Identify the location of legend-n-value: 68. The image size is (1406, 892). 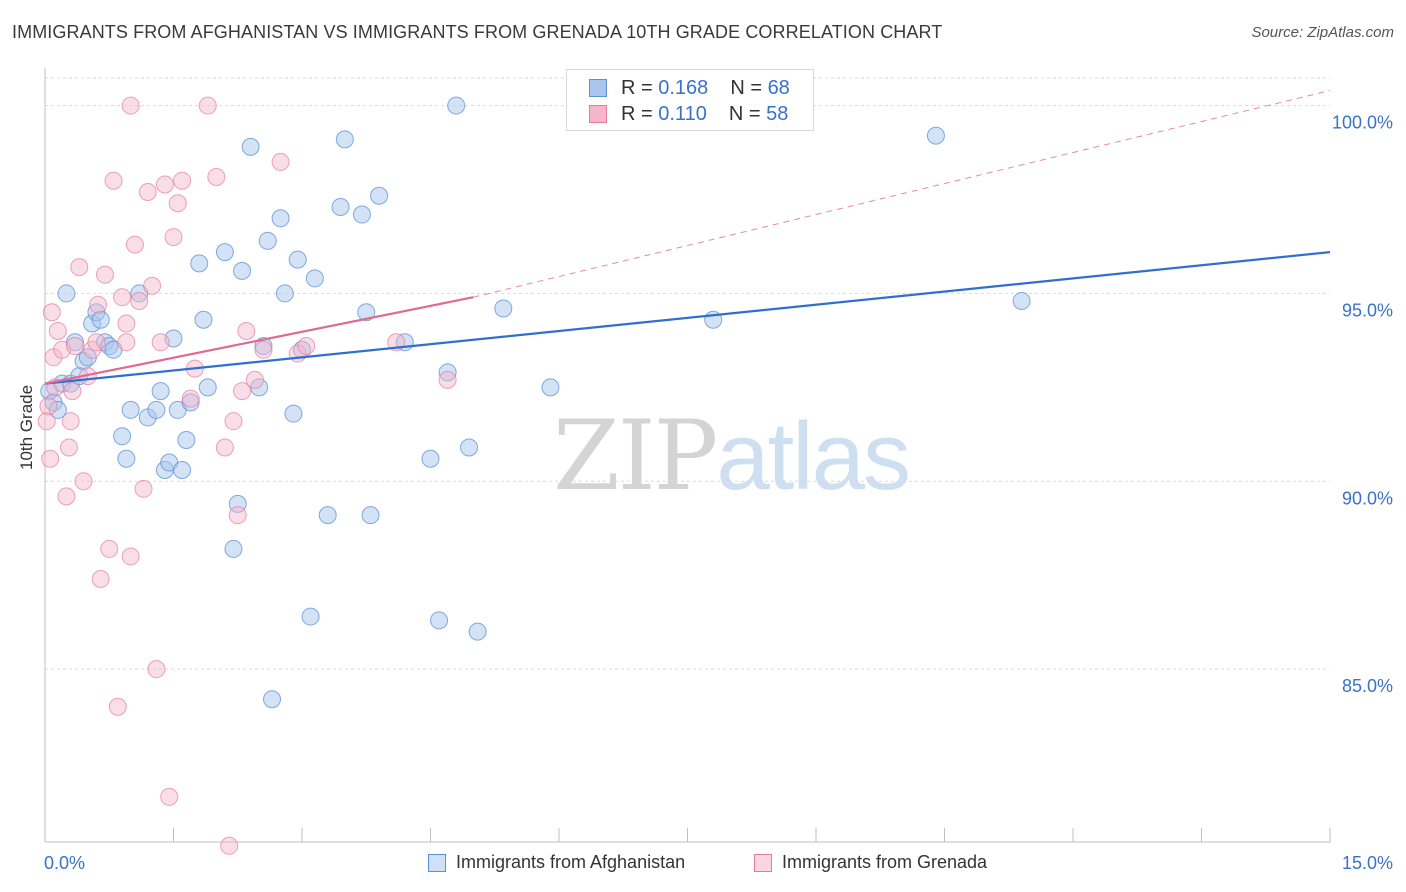
(778, 87).